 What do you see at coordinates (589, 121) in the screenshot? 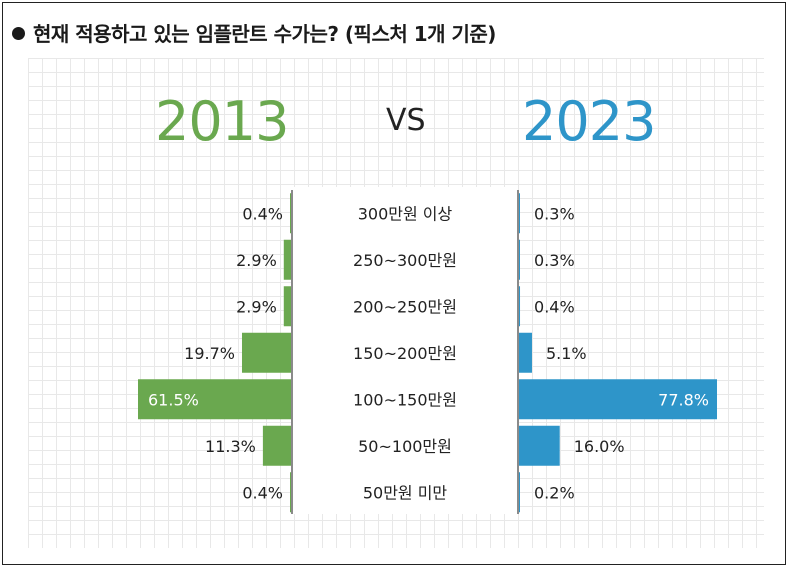
I see `year-2023-label: 2023` at bounding box center [589, 121].